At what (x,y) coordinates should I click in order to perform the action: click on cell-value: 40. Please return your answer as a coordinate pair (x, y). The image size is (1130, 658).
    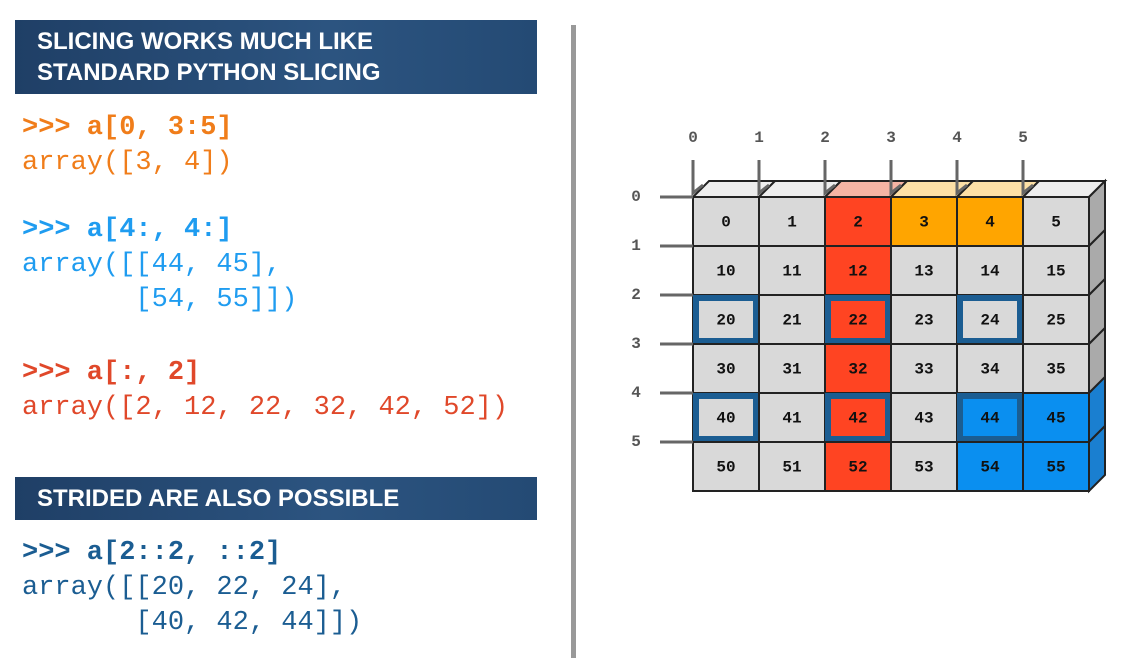
    Looking at the image, I should click on (725, 419).